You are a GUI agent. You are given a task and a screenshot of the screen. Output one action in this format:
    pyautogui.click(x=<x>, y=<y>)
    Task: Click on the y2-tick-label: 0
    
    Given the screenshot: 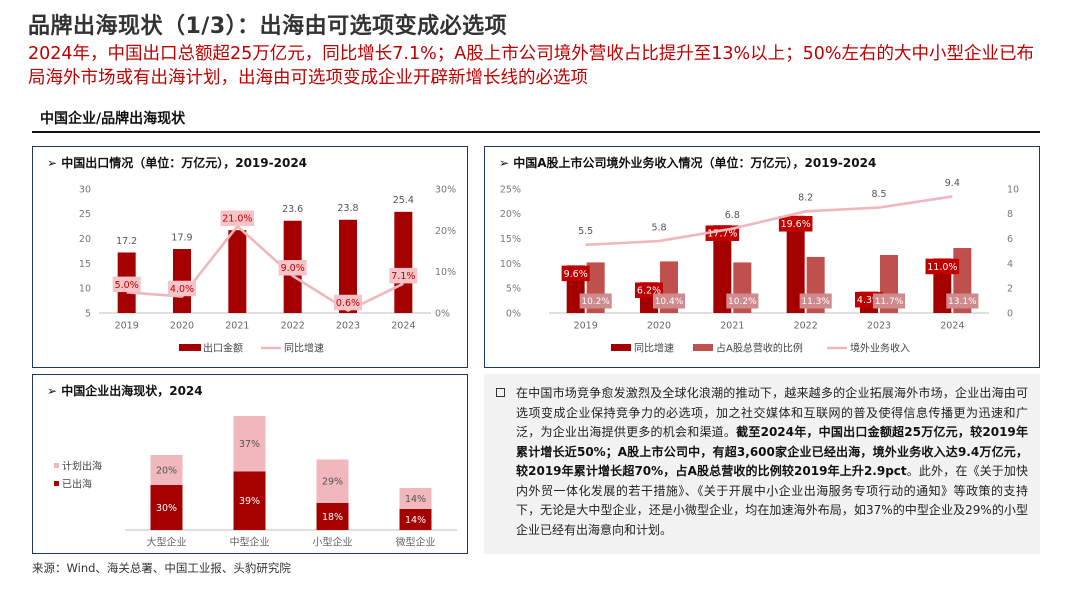 What is the action you would take?
    pyautogui.click(x=1010, y=313)
    